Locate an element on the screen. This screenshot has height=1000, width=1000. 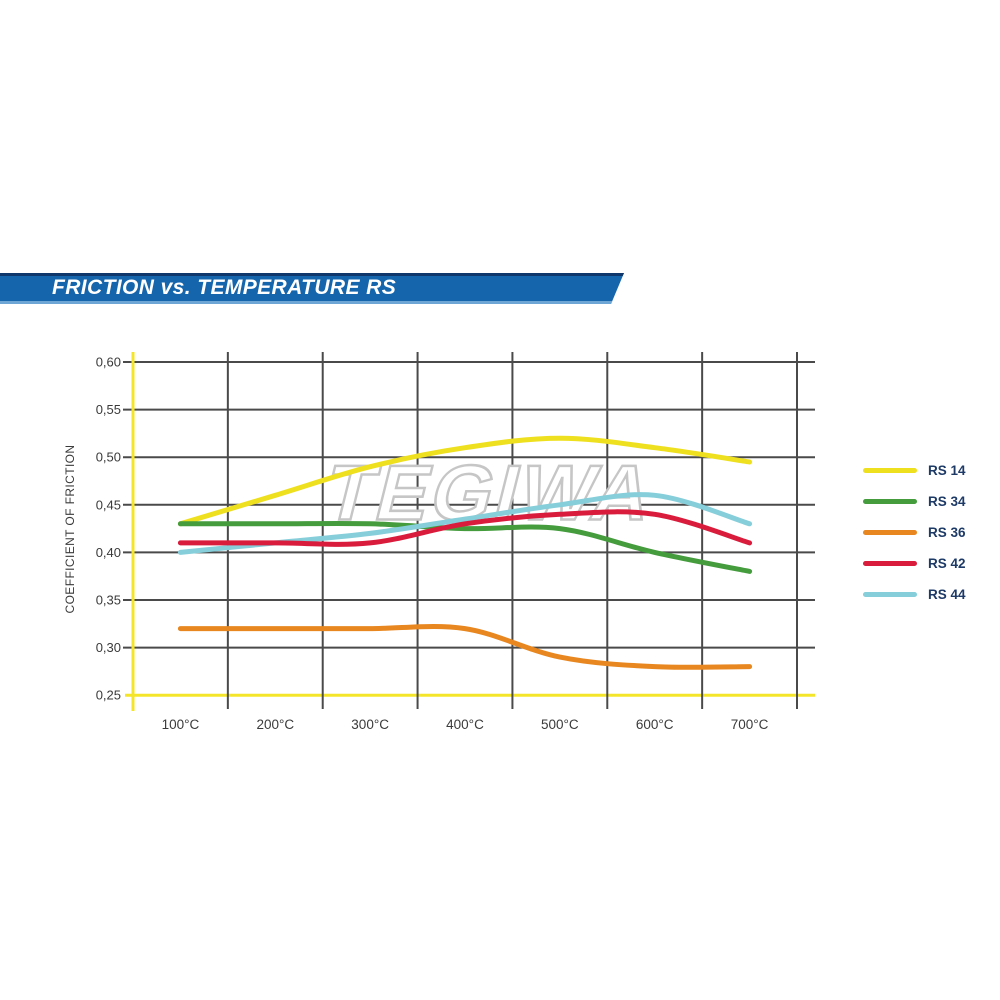
y-tick-label: 0,25 is located at coordinates (108, 695).